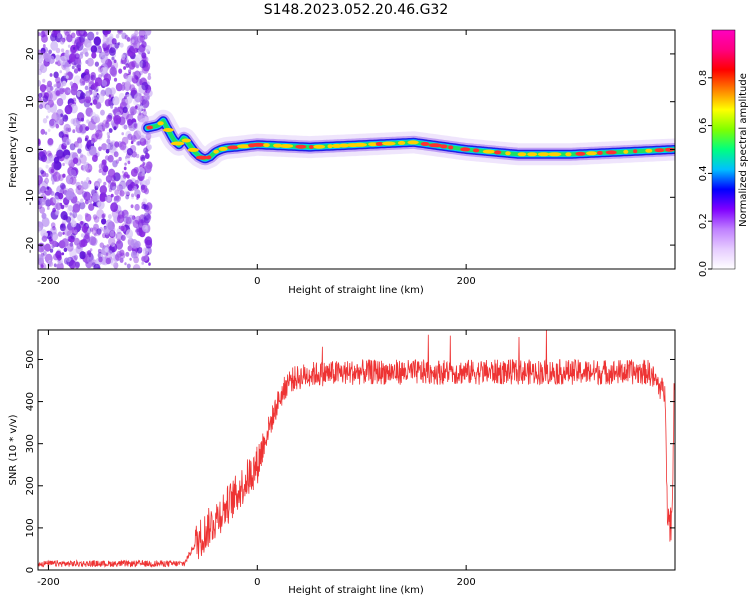 This screenshot has height=600, width=750. I want to click on colorbar-tick-label: 0.4, so click(703, 173).